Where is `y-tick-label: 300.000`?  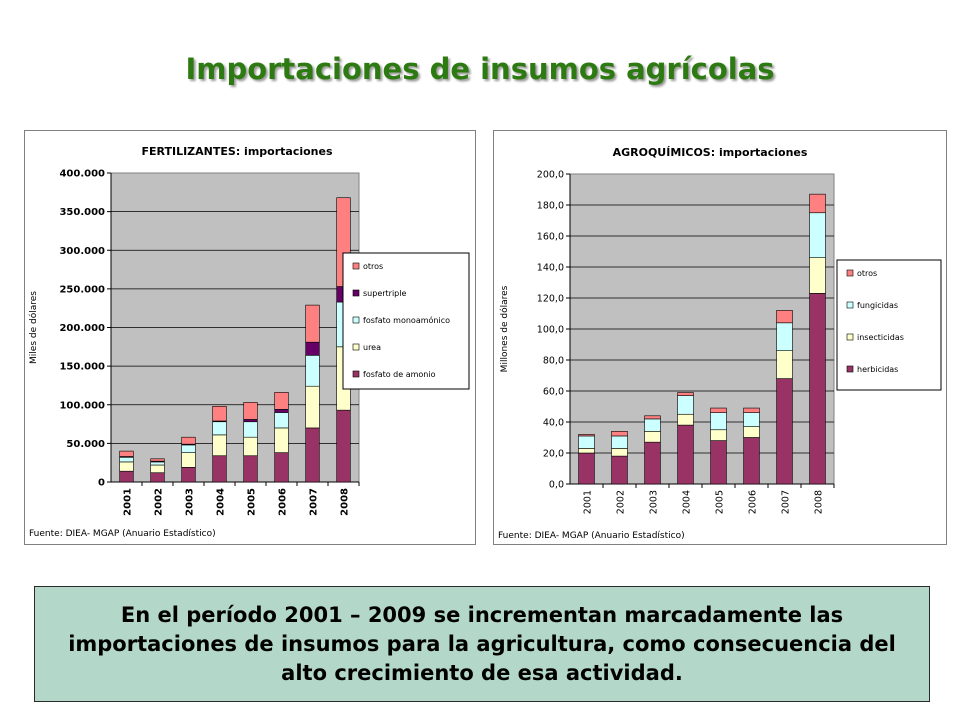 y-tick-label: 300.000 is located at coordinates (82, 251).